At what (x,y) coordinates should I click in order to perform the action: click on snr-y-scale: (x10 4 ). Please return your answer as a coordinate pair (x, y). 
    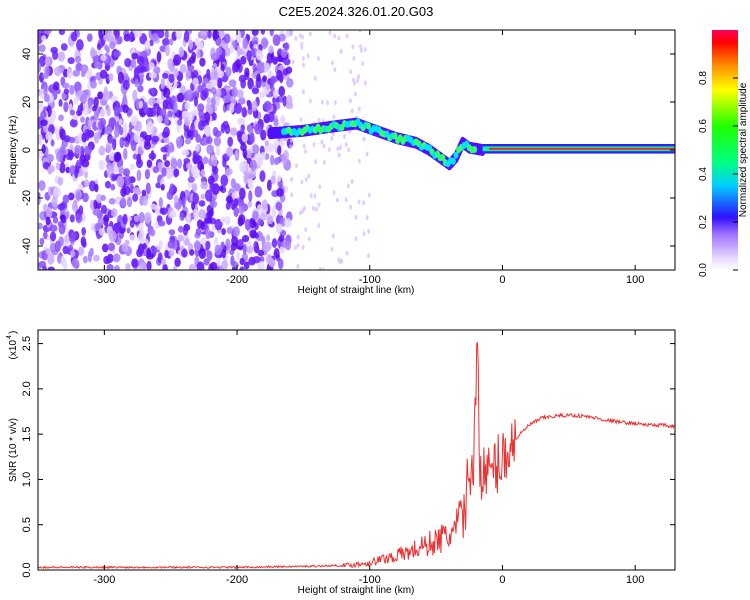
    Looking at the image, I should click on (12, 345).